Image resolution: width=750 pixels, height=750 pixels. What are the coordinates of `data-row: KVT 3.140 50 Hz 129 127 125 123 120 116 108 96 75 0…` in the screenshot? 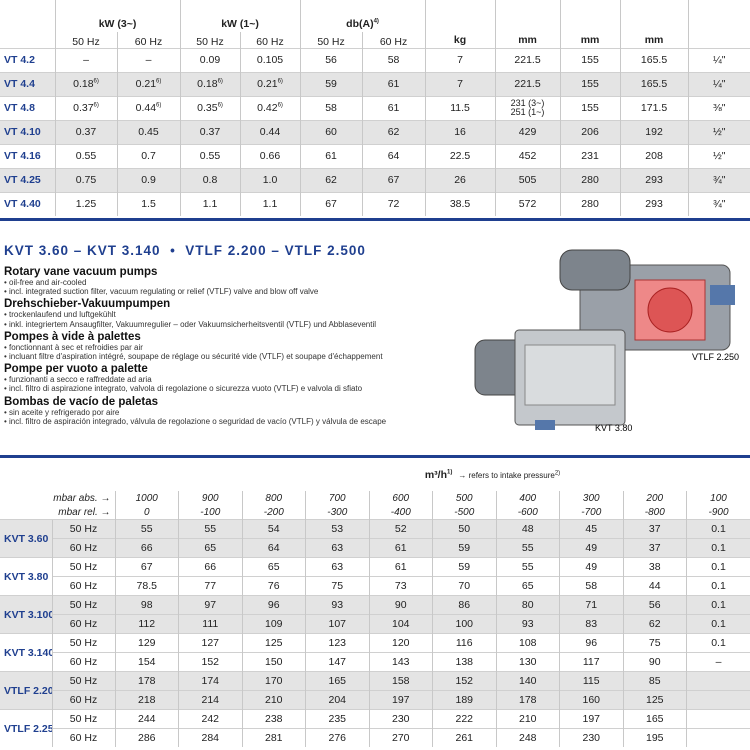 It's located at (375, 652).